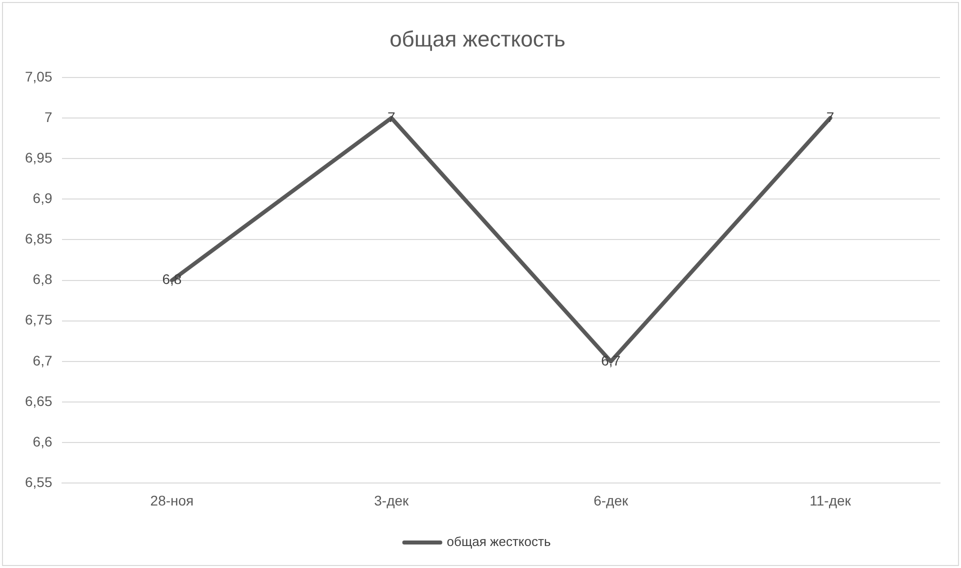  I want to click on y-tick-label: 6,55, so click(38, 482).